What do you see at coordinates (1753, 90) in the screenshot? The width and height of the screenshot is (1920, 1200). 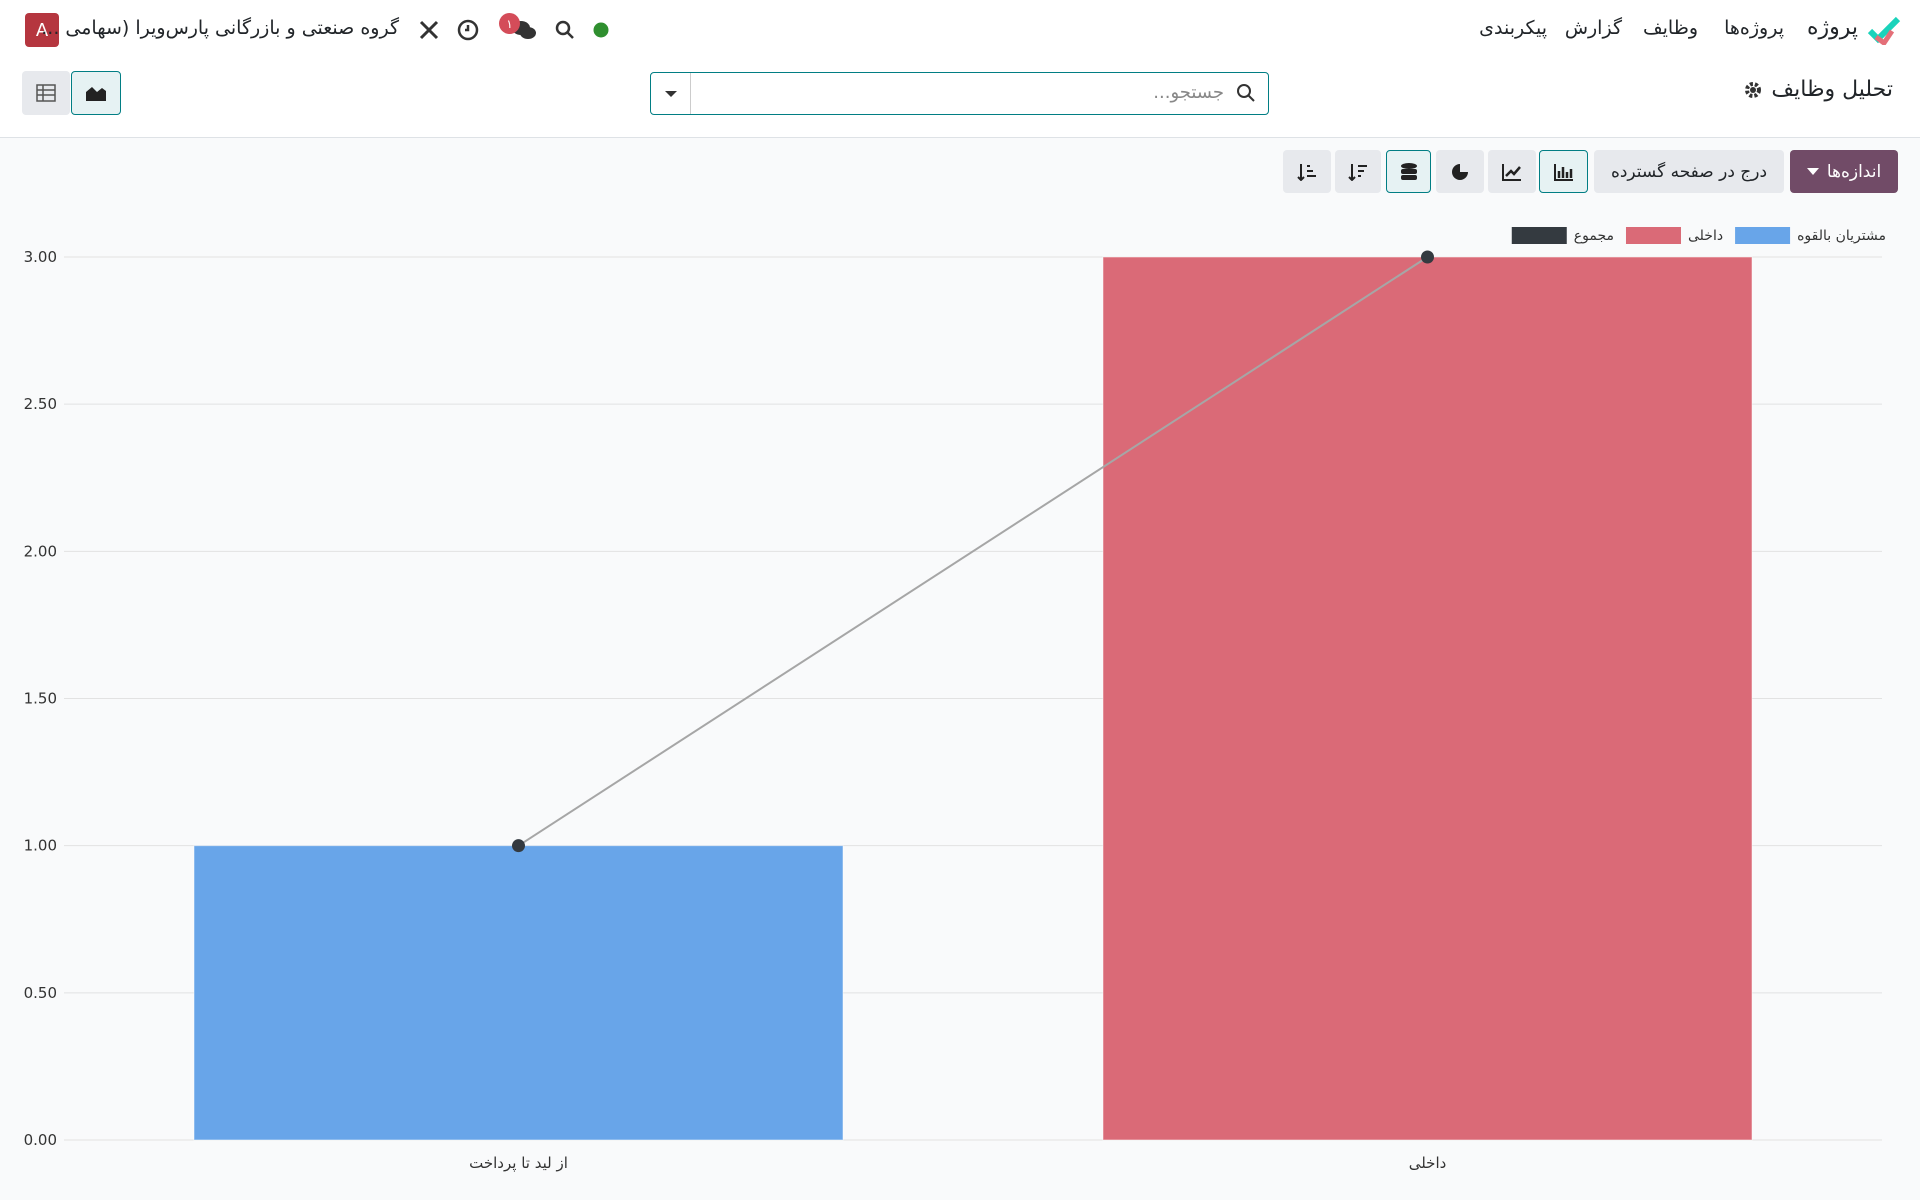 I see `settings-gear` at bounding box center [1753, 90].